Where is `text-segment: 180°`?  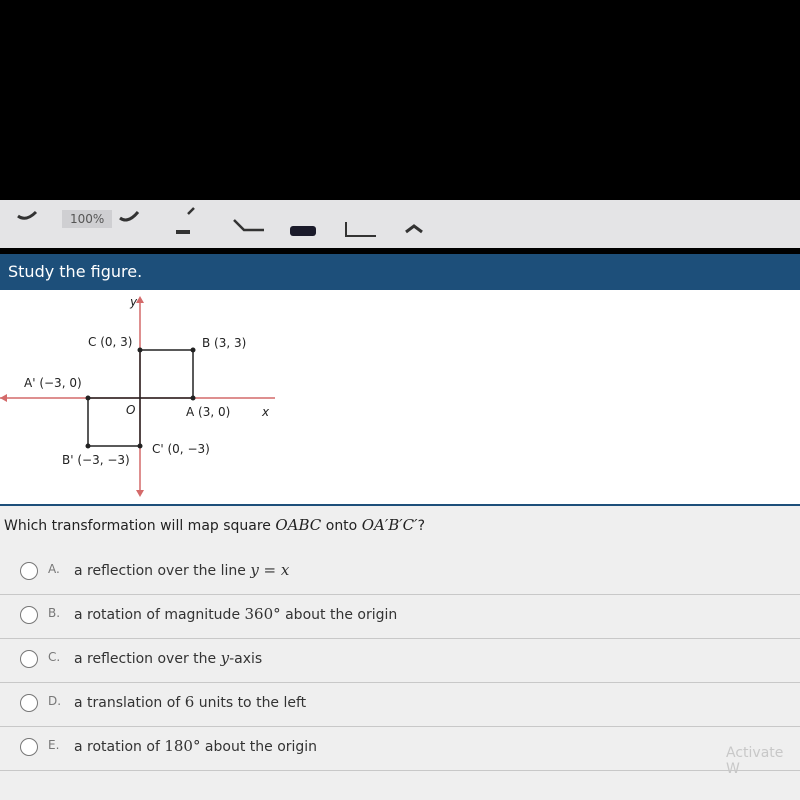 text-segment: 180° is located at coordinates (182, 746).